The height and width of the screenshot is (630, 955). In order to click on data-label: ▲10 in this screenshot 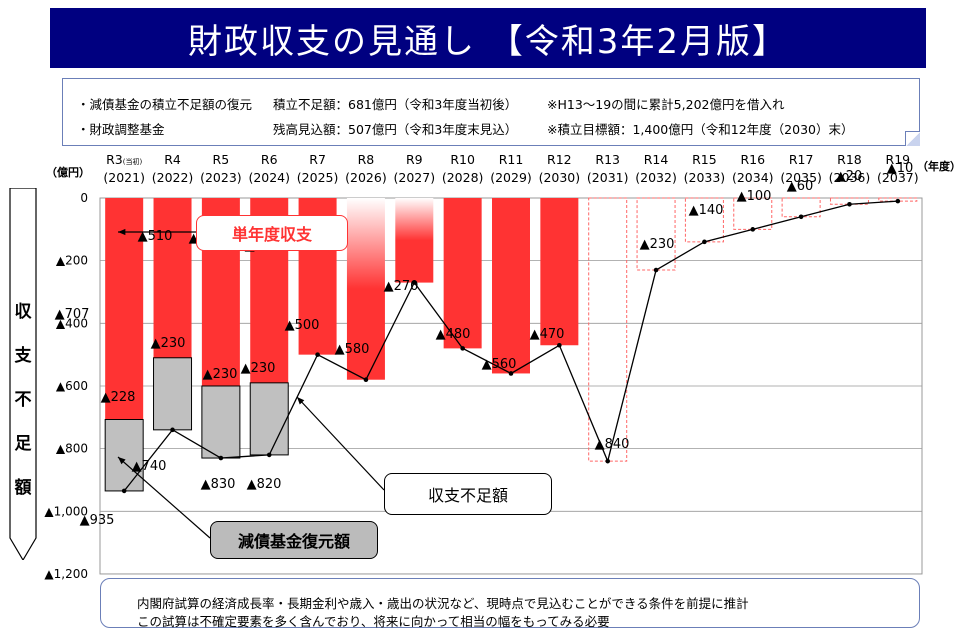, I will do `click(900, 168)`.